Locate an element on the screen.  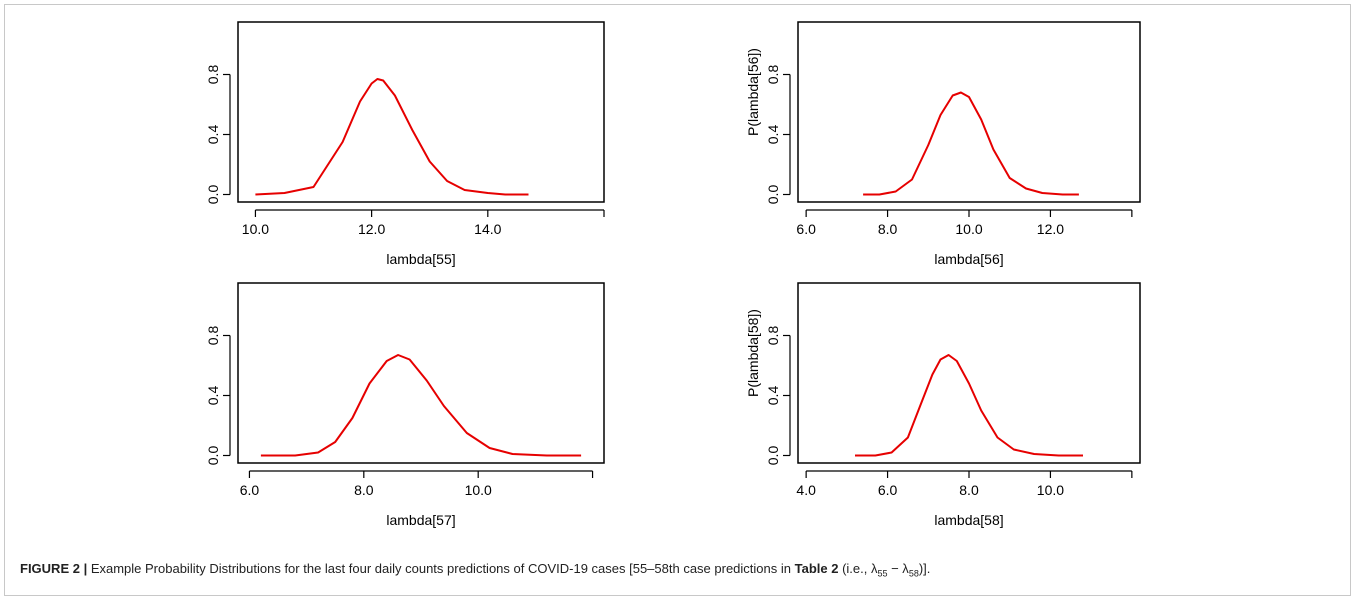
panel-4-x-tick-label-3: 10.0 is located at coordinates (1050, 490).